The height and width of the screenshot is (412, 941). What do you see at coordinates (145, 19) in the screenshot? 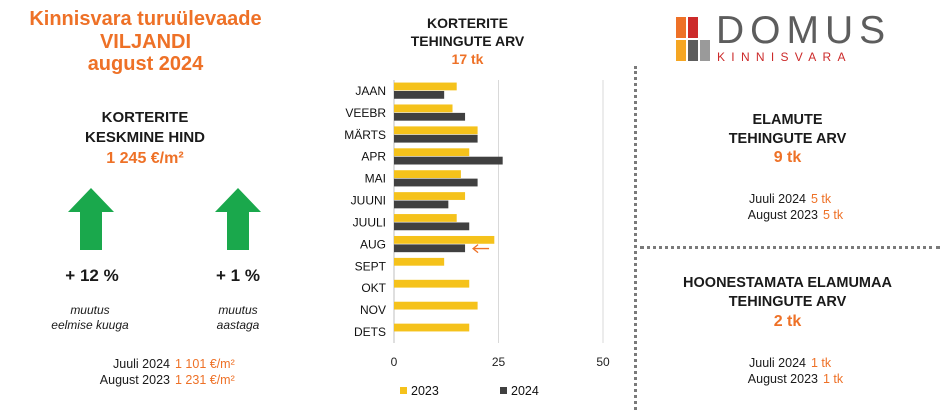
I see `report-title: Kinnisvara turuülevaade` at bounding box center [145, 19].